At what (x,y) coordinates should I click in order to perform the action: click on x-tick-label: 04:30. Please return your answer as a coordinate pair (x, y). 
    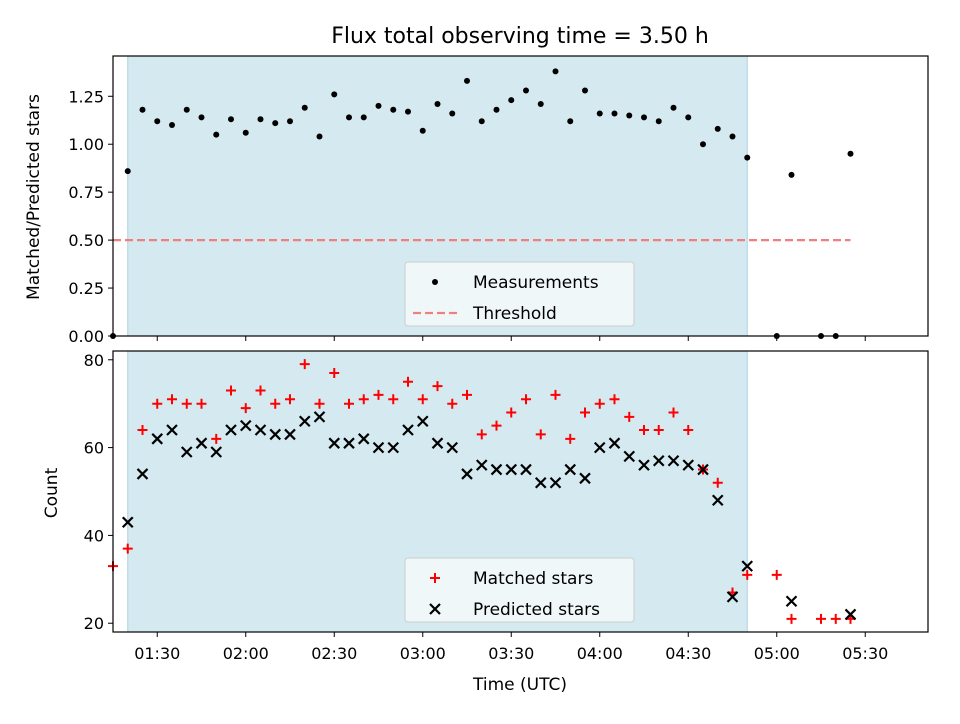
    Looking at the image, I should click on (688, 653).